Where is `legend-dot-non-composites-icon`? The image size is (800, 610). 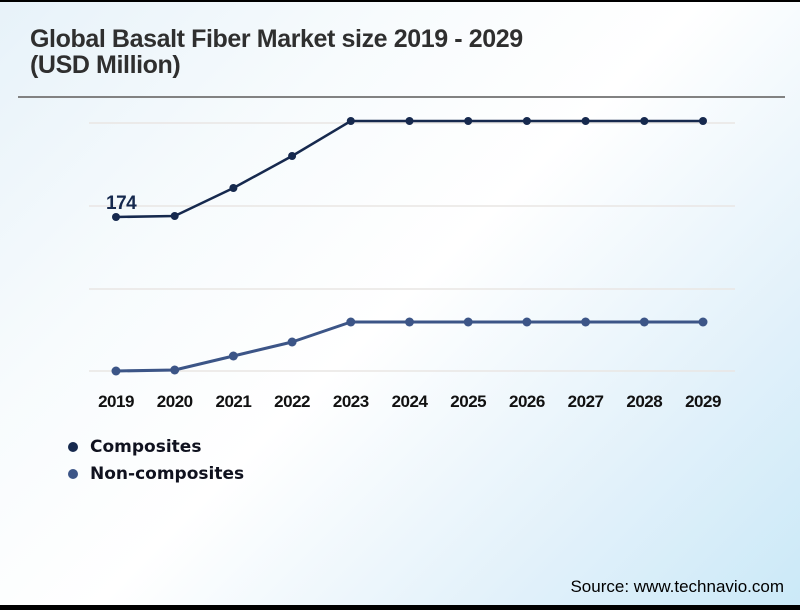 legend-dot-non-composites-icon is located at coordinates (73, 474).